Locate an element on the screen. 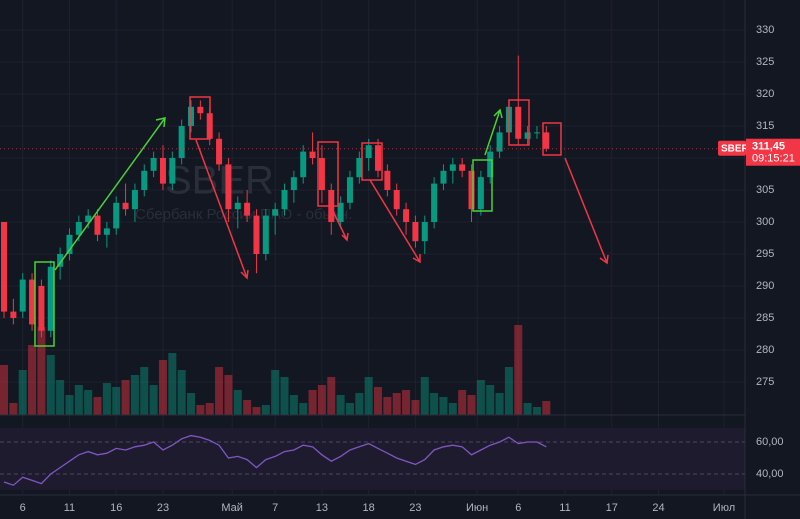  y-tick-label: 280 is located at coordinates (765, 350).